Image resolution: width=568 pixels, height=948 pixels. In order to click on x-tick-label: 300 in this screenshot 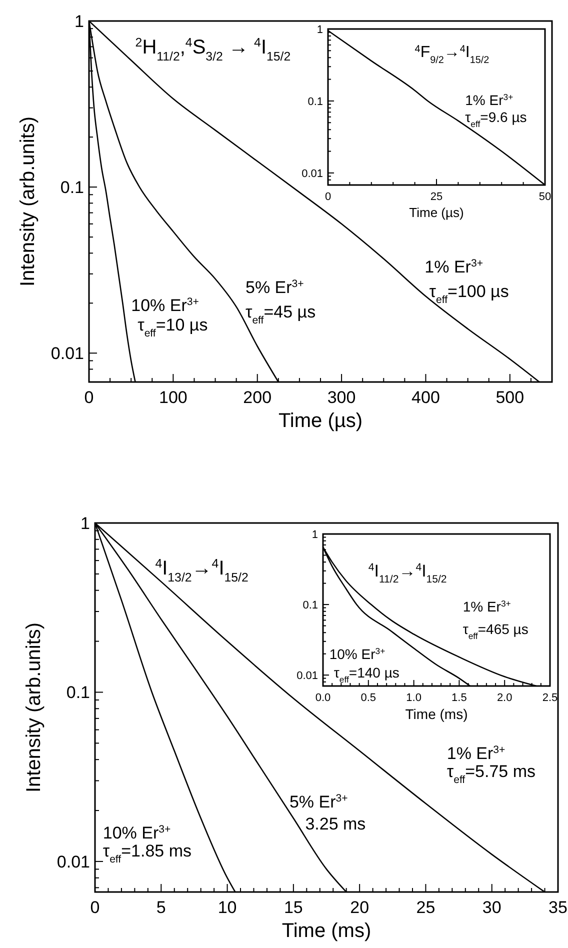, I will do `click(341, 397)`.